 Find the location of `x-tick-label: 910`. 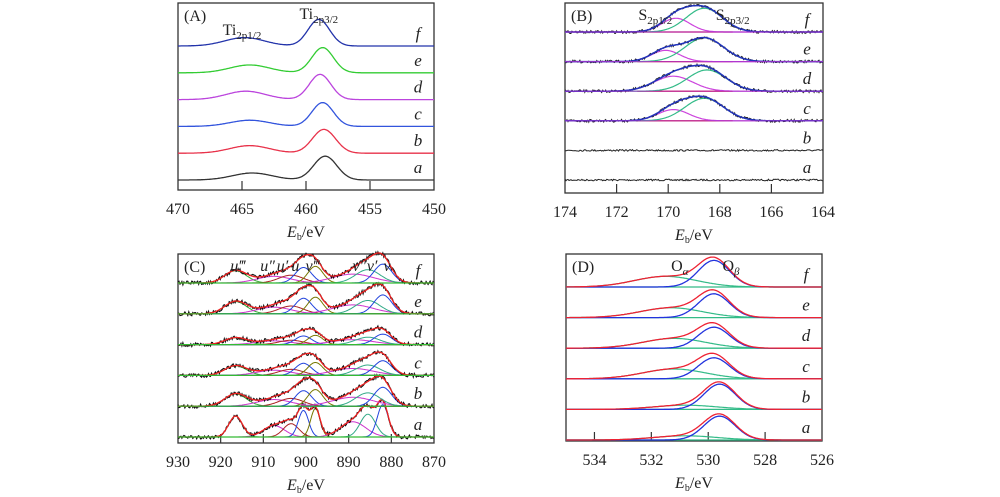

x-tick-label: 910 is located at coordinates (263, 462).